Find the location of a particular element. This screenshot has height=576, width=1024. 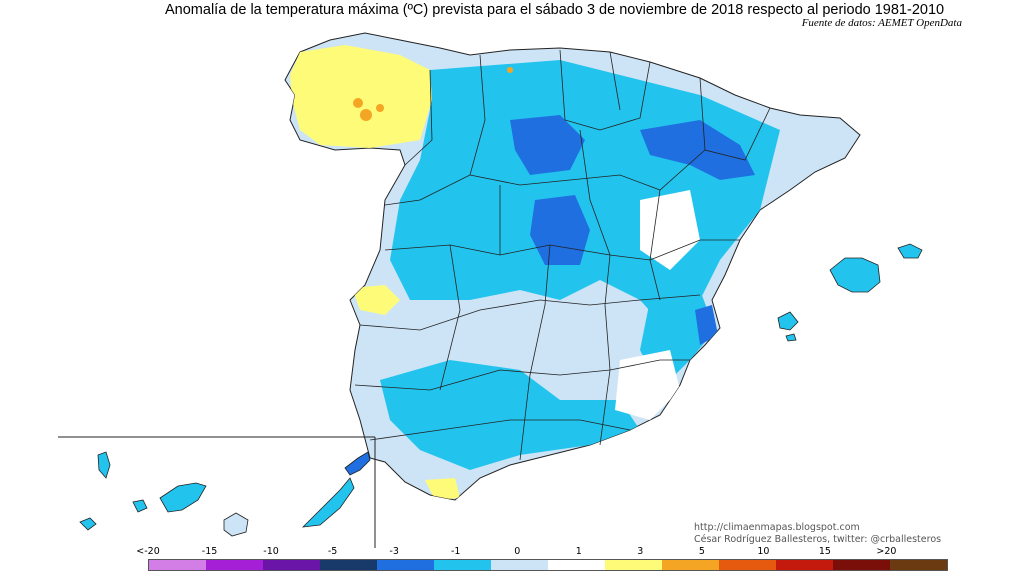

legend-label: 5 is located at coordinates (701, 551).